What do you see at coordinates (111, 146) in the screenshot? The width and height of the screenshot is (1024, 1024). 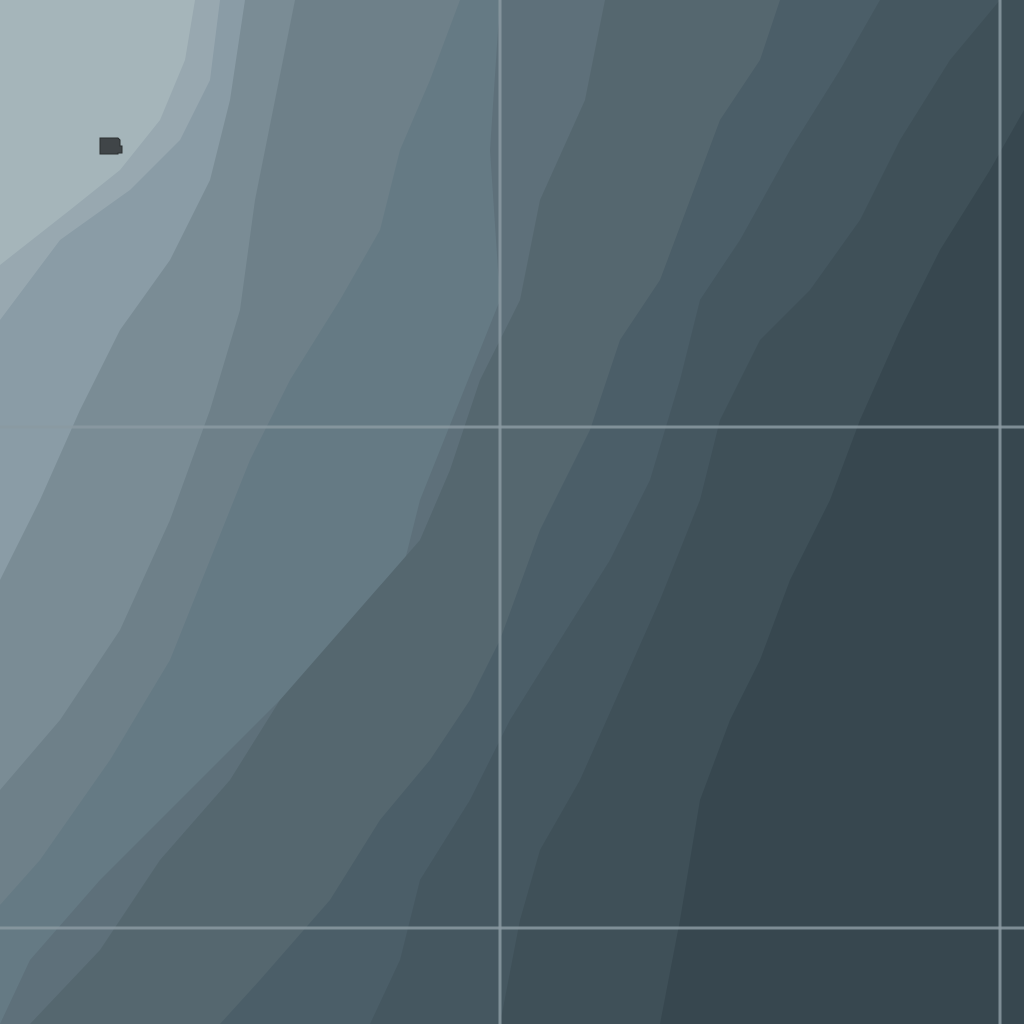 I see `sd-card-icon` at bounding box center [111, 146].